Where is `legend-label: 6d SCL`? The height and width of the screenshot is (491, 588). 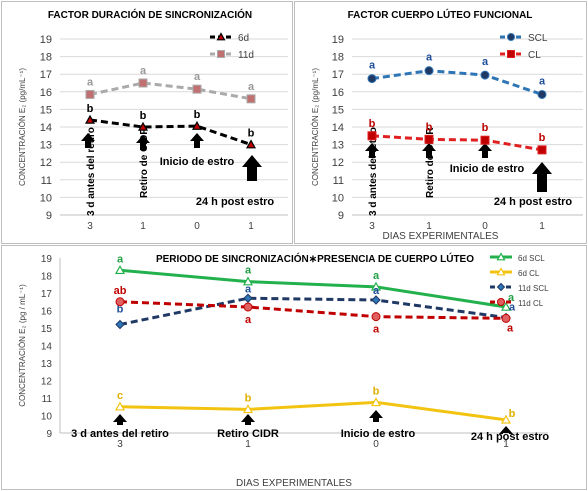 legend-label: 6d SCL is located at coordinates (531, 258).